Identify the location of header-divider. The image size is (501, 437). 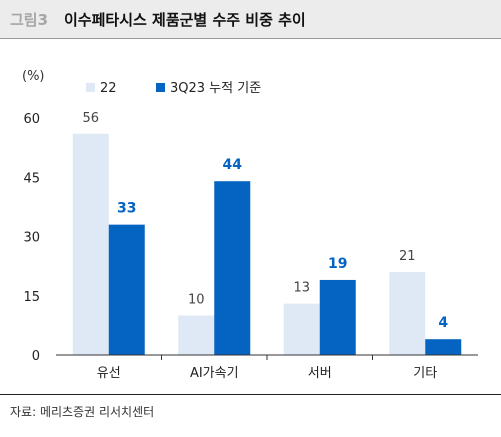
(250, 38).